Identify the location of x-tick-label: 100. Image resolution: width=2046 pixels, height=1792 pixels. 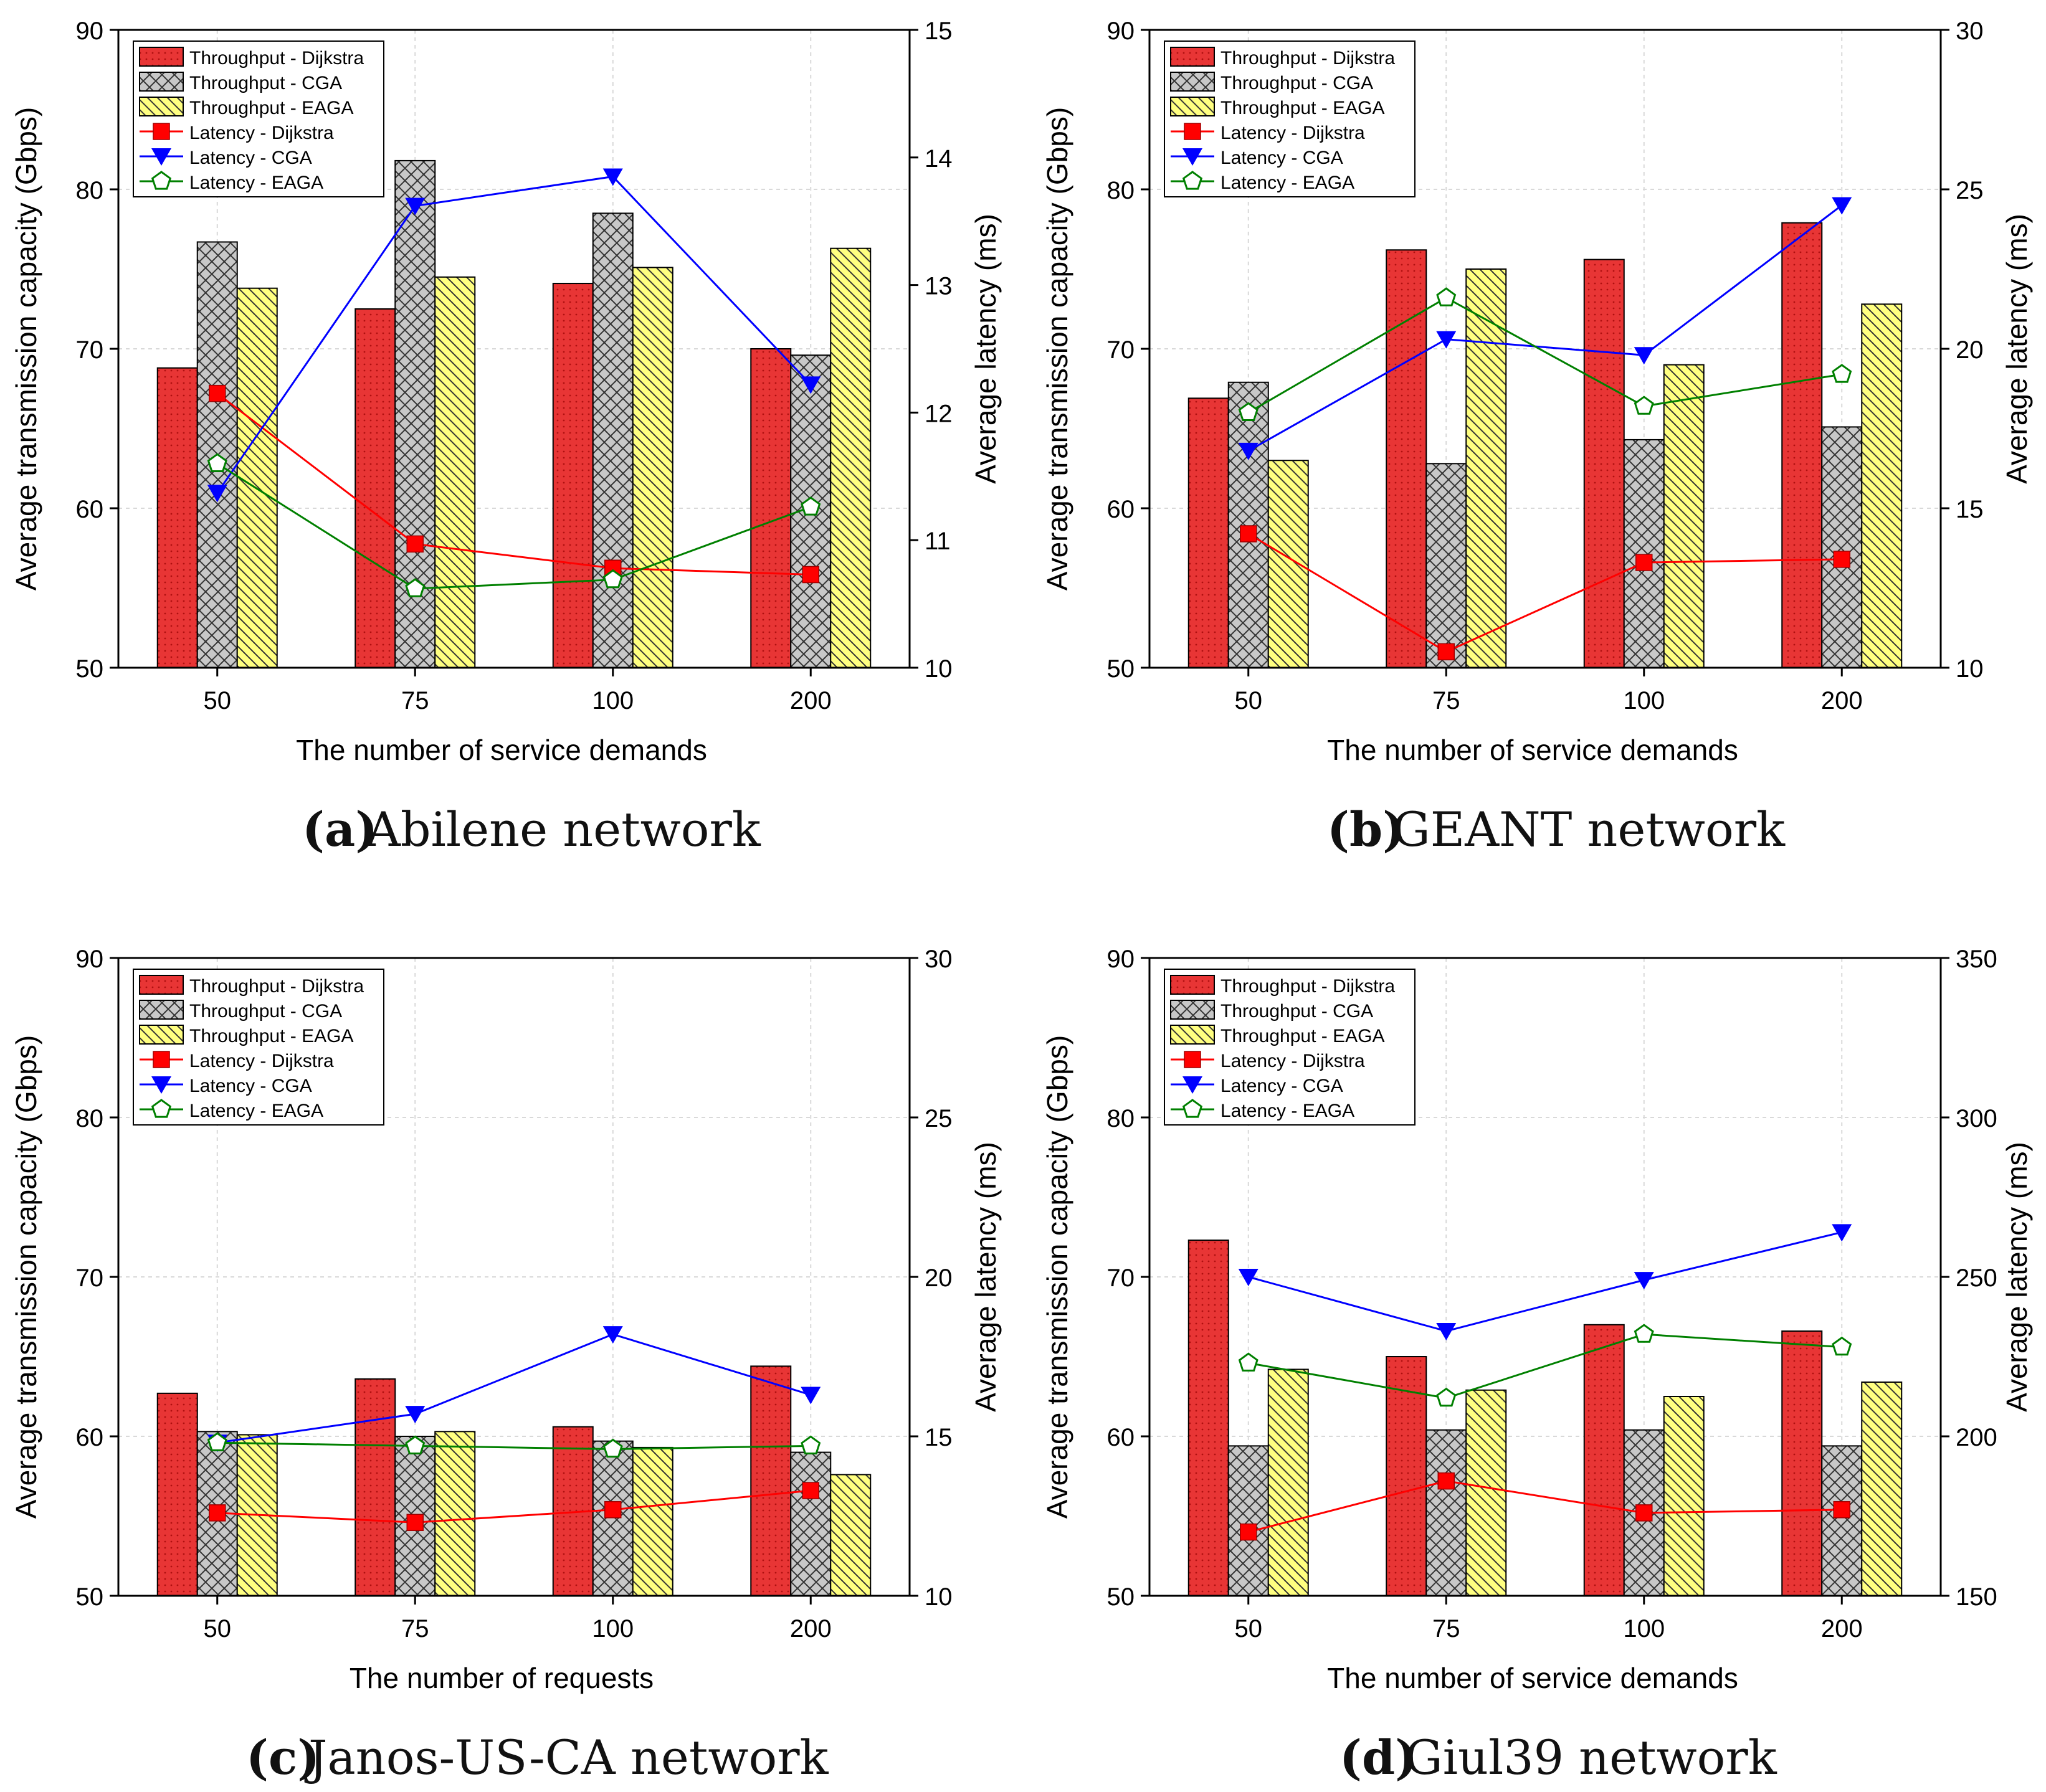
(1644, 700).